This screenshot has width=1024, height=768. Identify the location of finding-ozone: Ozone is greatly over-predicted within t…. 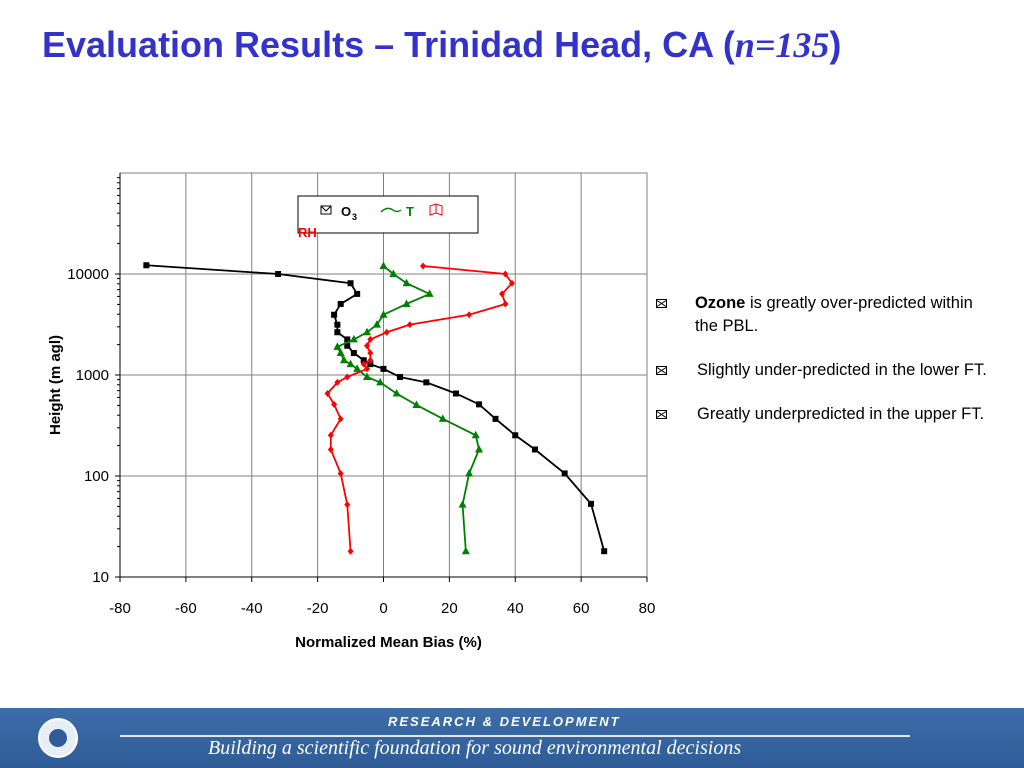
(826, 315).